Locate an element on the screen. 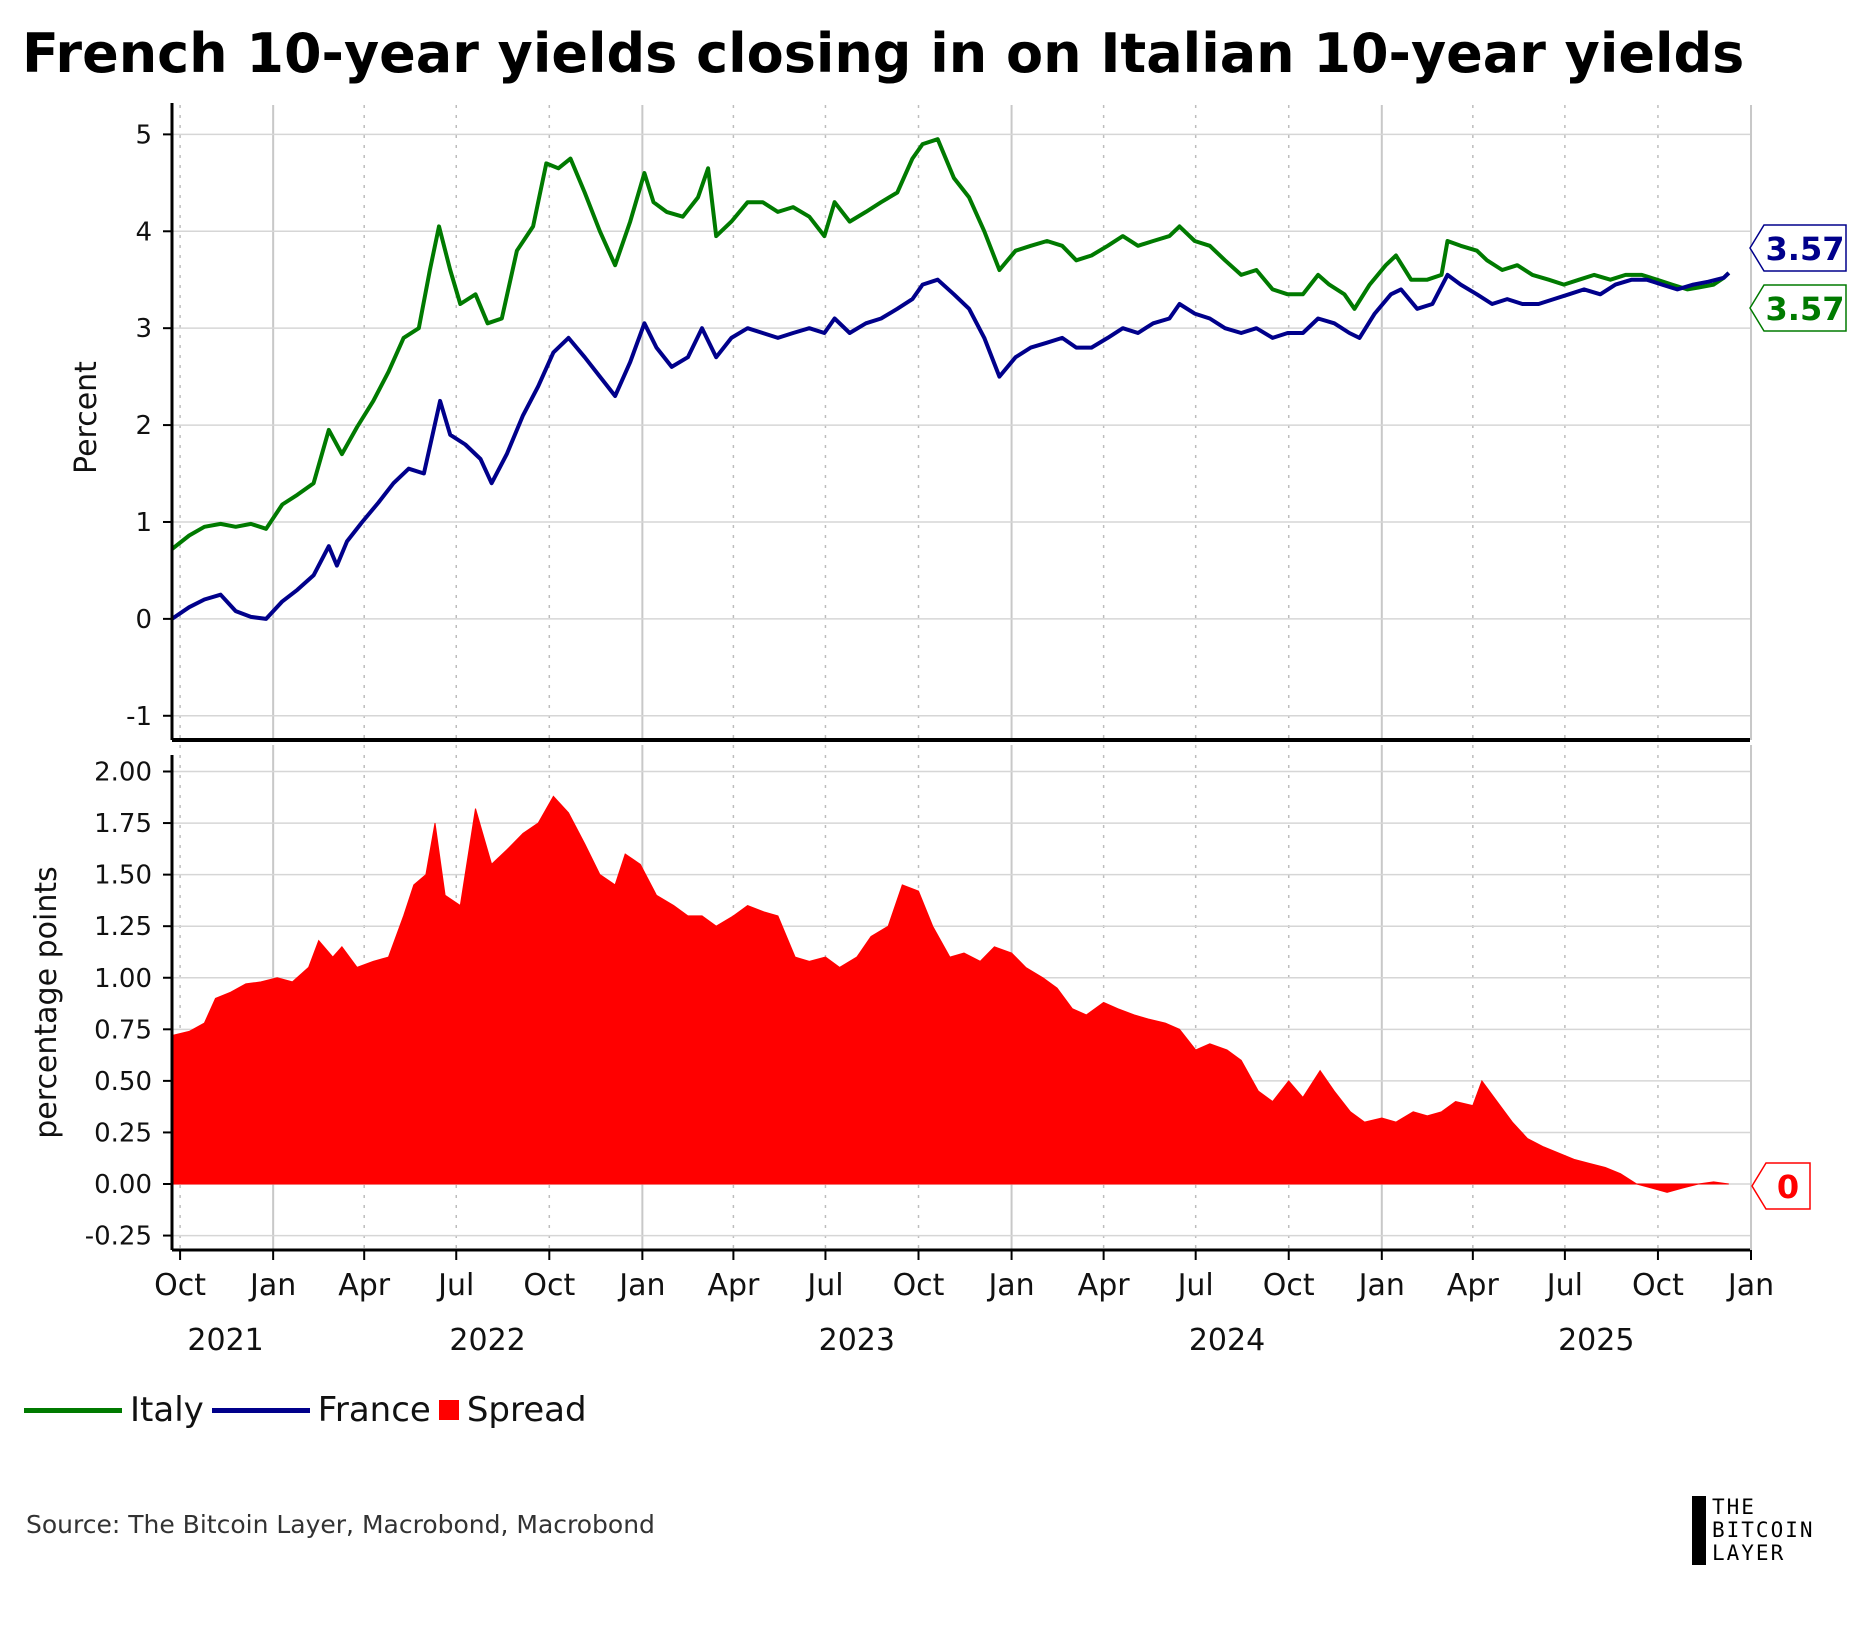 Image resolution: width=1875 pixels, height=1625 pixels. legend: Italy France Spread is located at coordinates (309, 1410).